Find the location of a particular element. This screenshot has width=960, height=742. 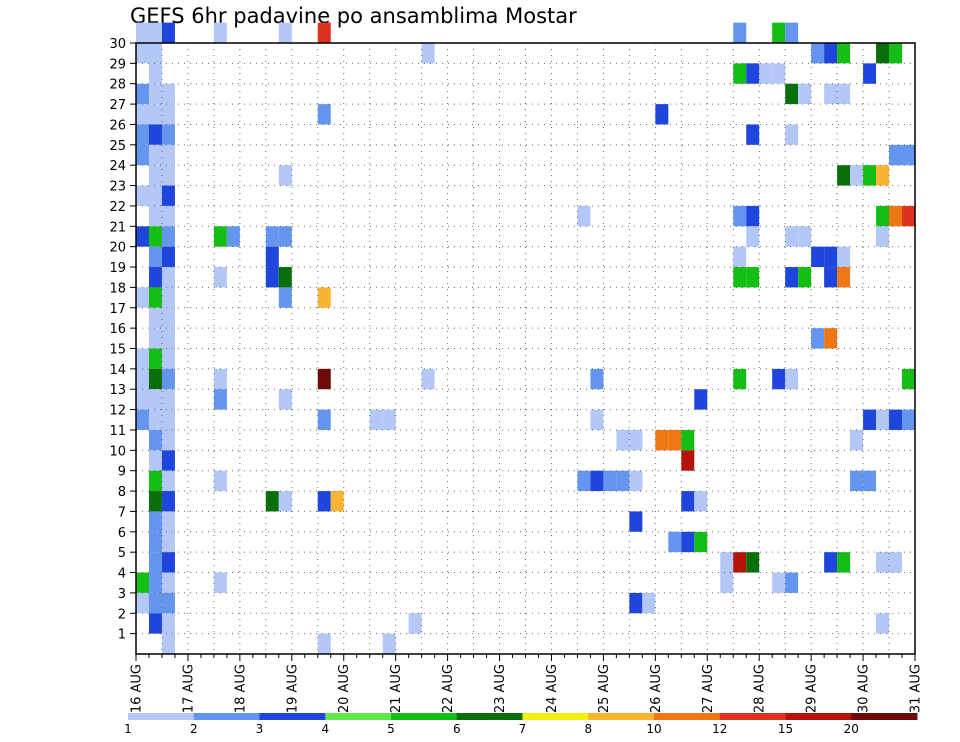

x-tick-label: 28 AUG is located at coordinates (760, 688).